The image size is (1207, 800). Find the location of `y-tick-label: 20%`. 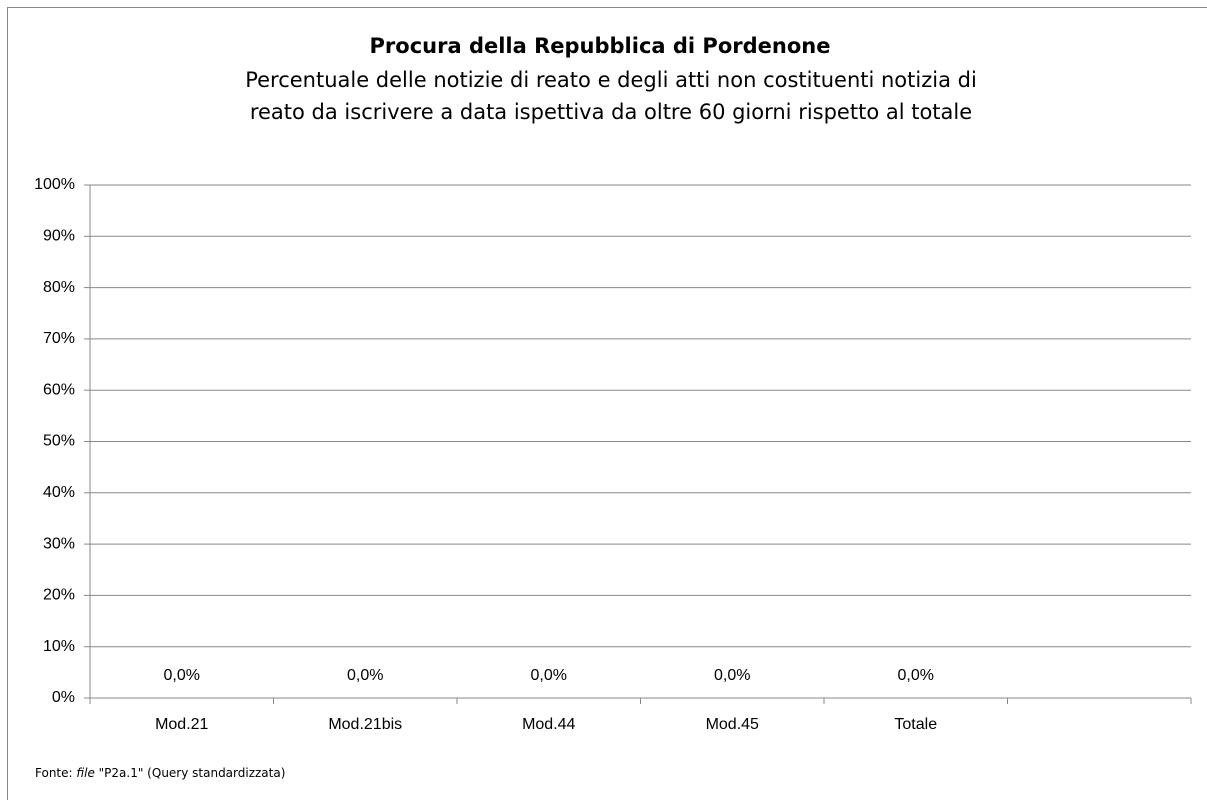

y-tick-label: 20% is located at coordinates (59, 595).